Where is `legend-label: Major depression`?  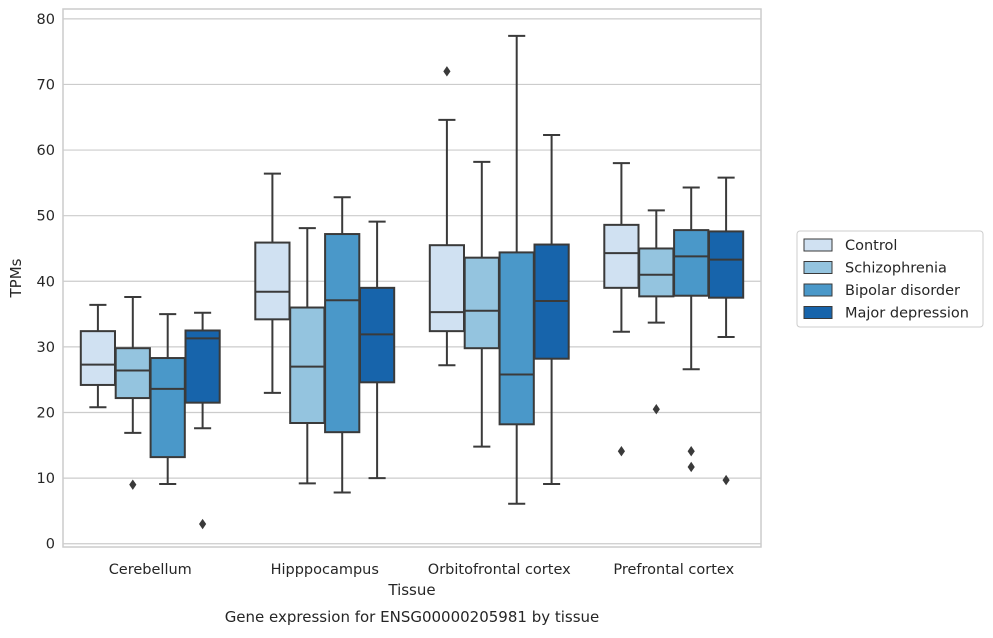 legend-label: Major depression is located at coordinates (907, 314).